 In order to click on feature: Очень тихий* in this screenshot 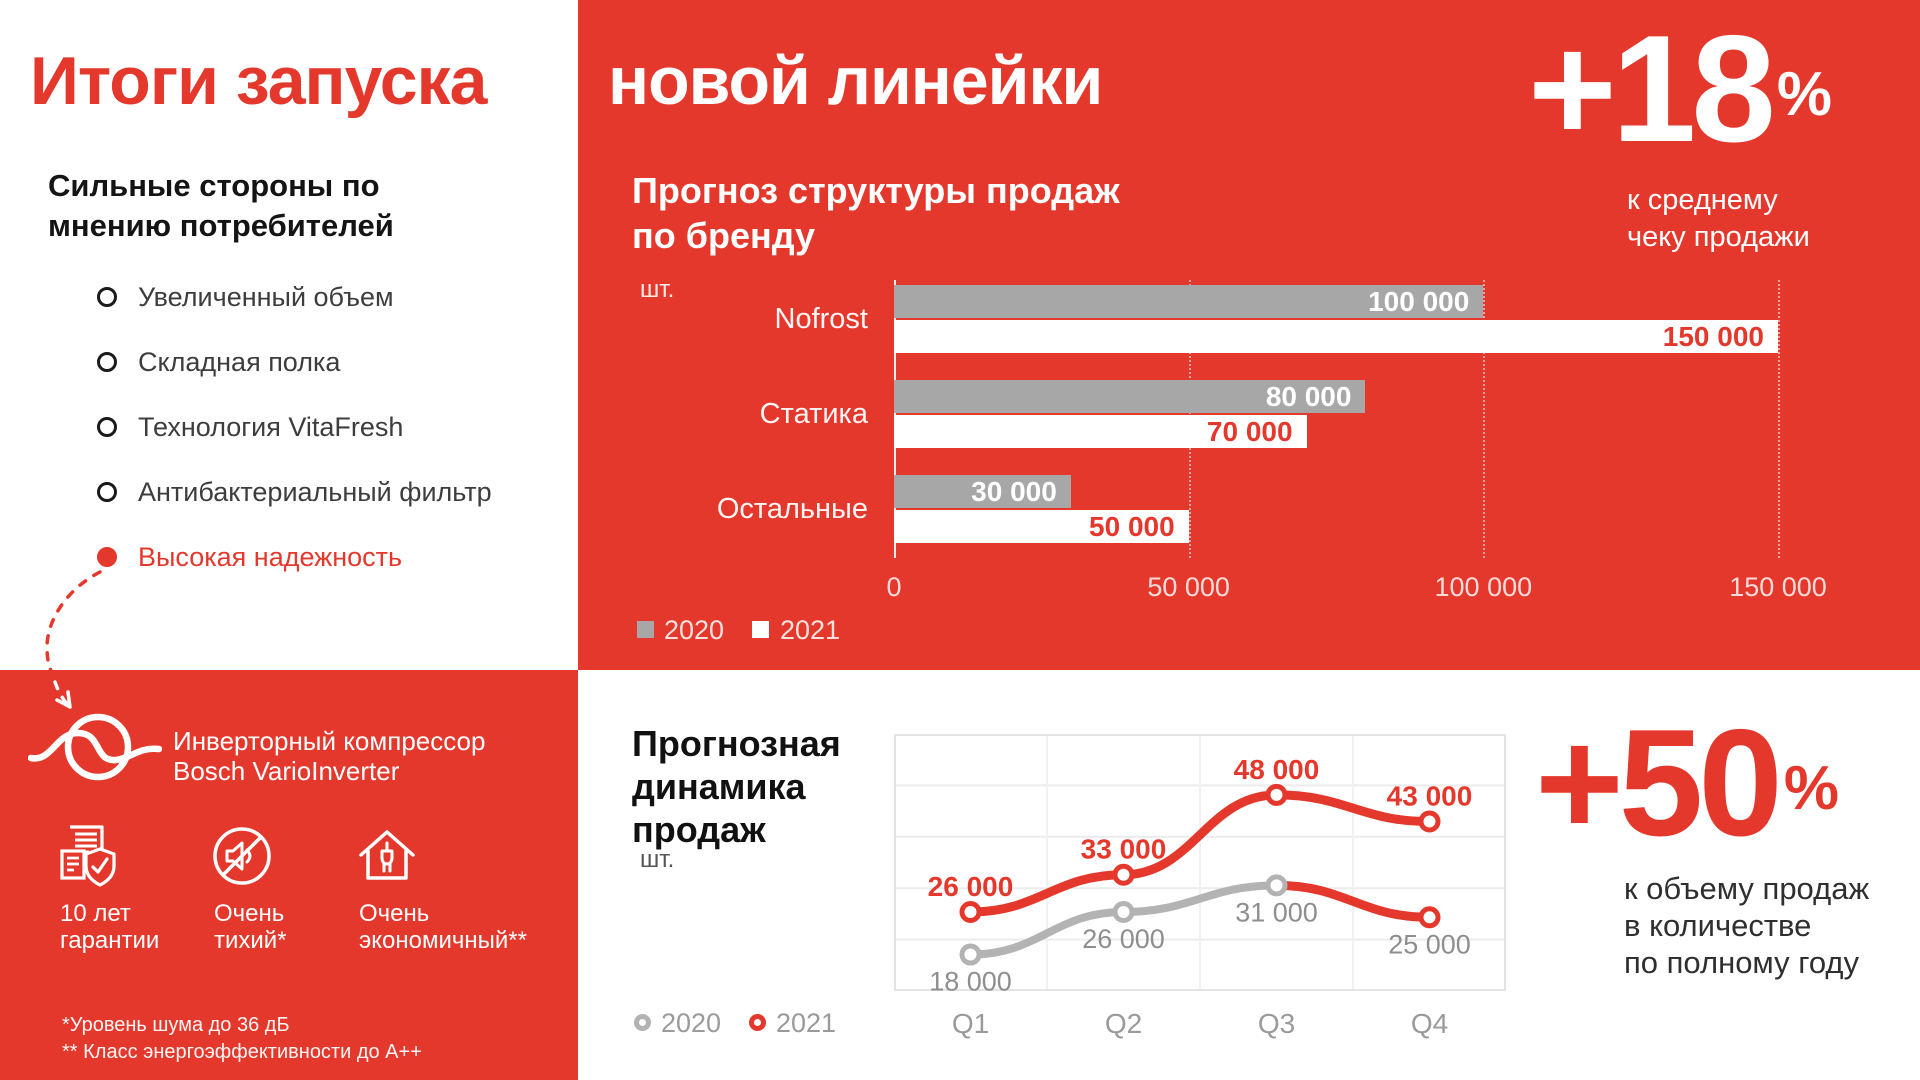, I will do `click(285, 889)`.